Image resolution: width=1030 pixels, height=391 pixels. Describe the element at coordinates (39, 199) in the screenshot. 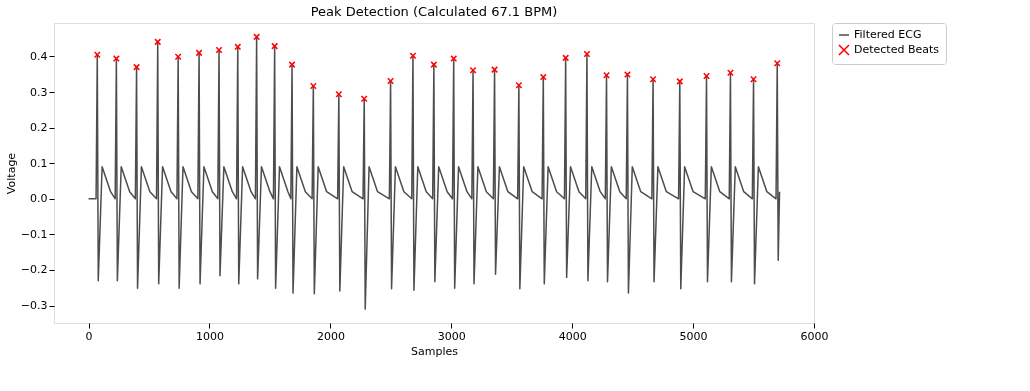

I see `y-tick-label: 0.0` at that location.